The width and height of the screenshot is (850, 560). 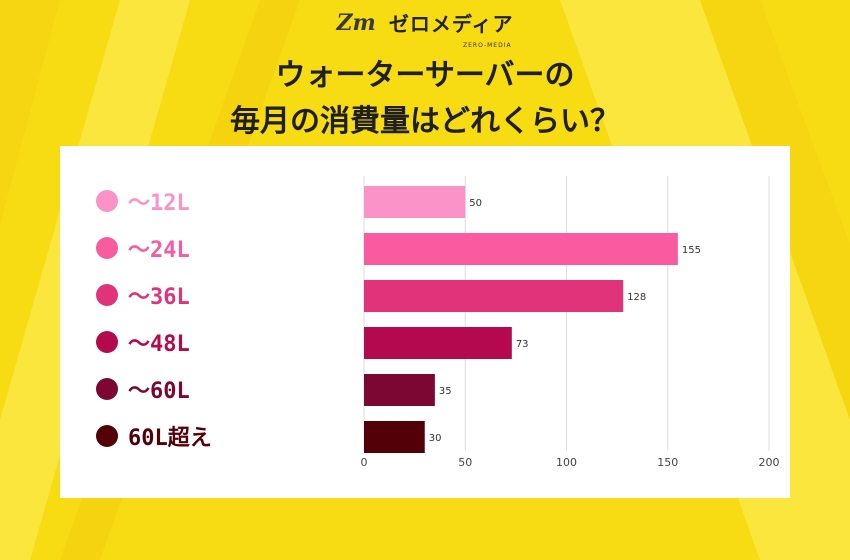 I want to click on legend-item: ～12L, so click(x=143, y=201).